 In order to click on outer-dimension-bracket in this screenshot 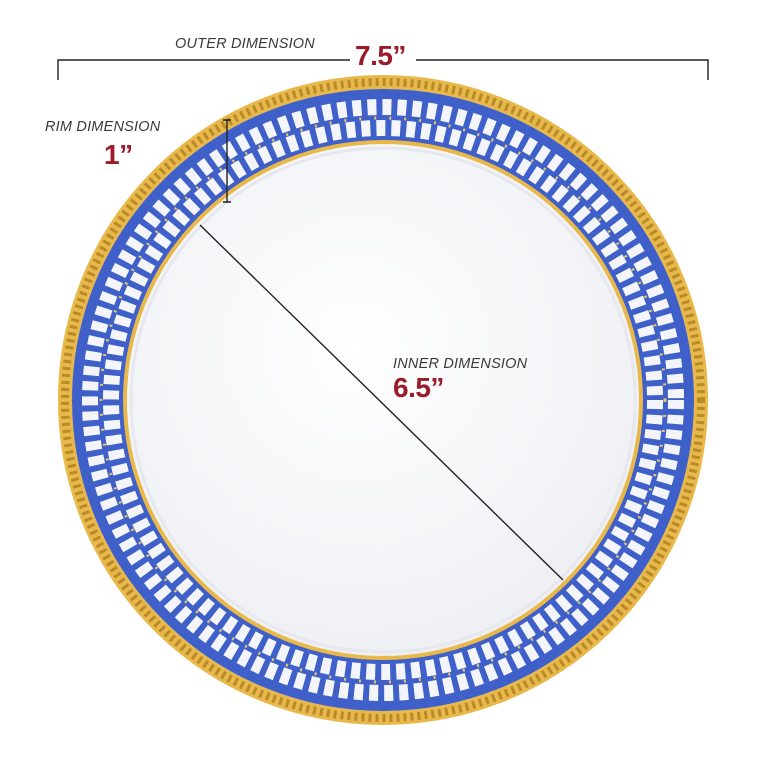, I will do `click(383, 69)`.